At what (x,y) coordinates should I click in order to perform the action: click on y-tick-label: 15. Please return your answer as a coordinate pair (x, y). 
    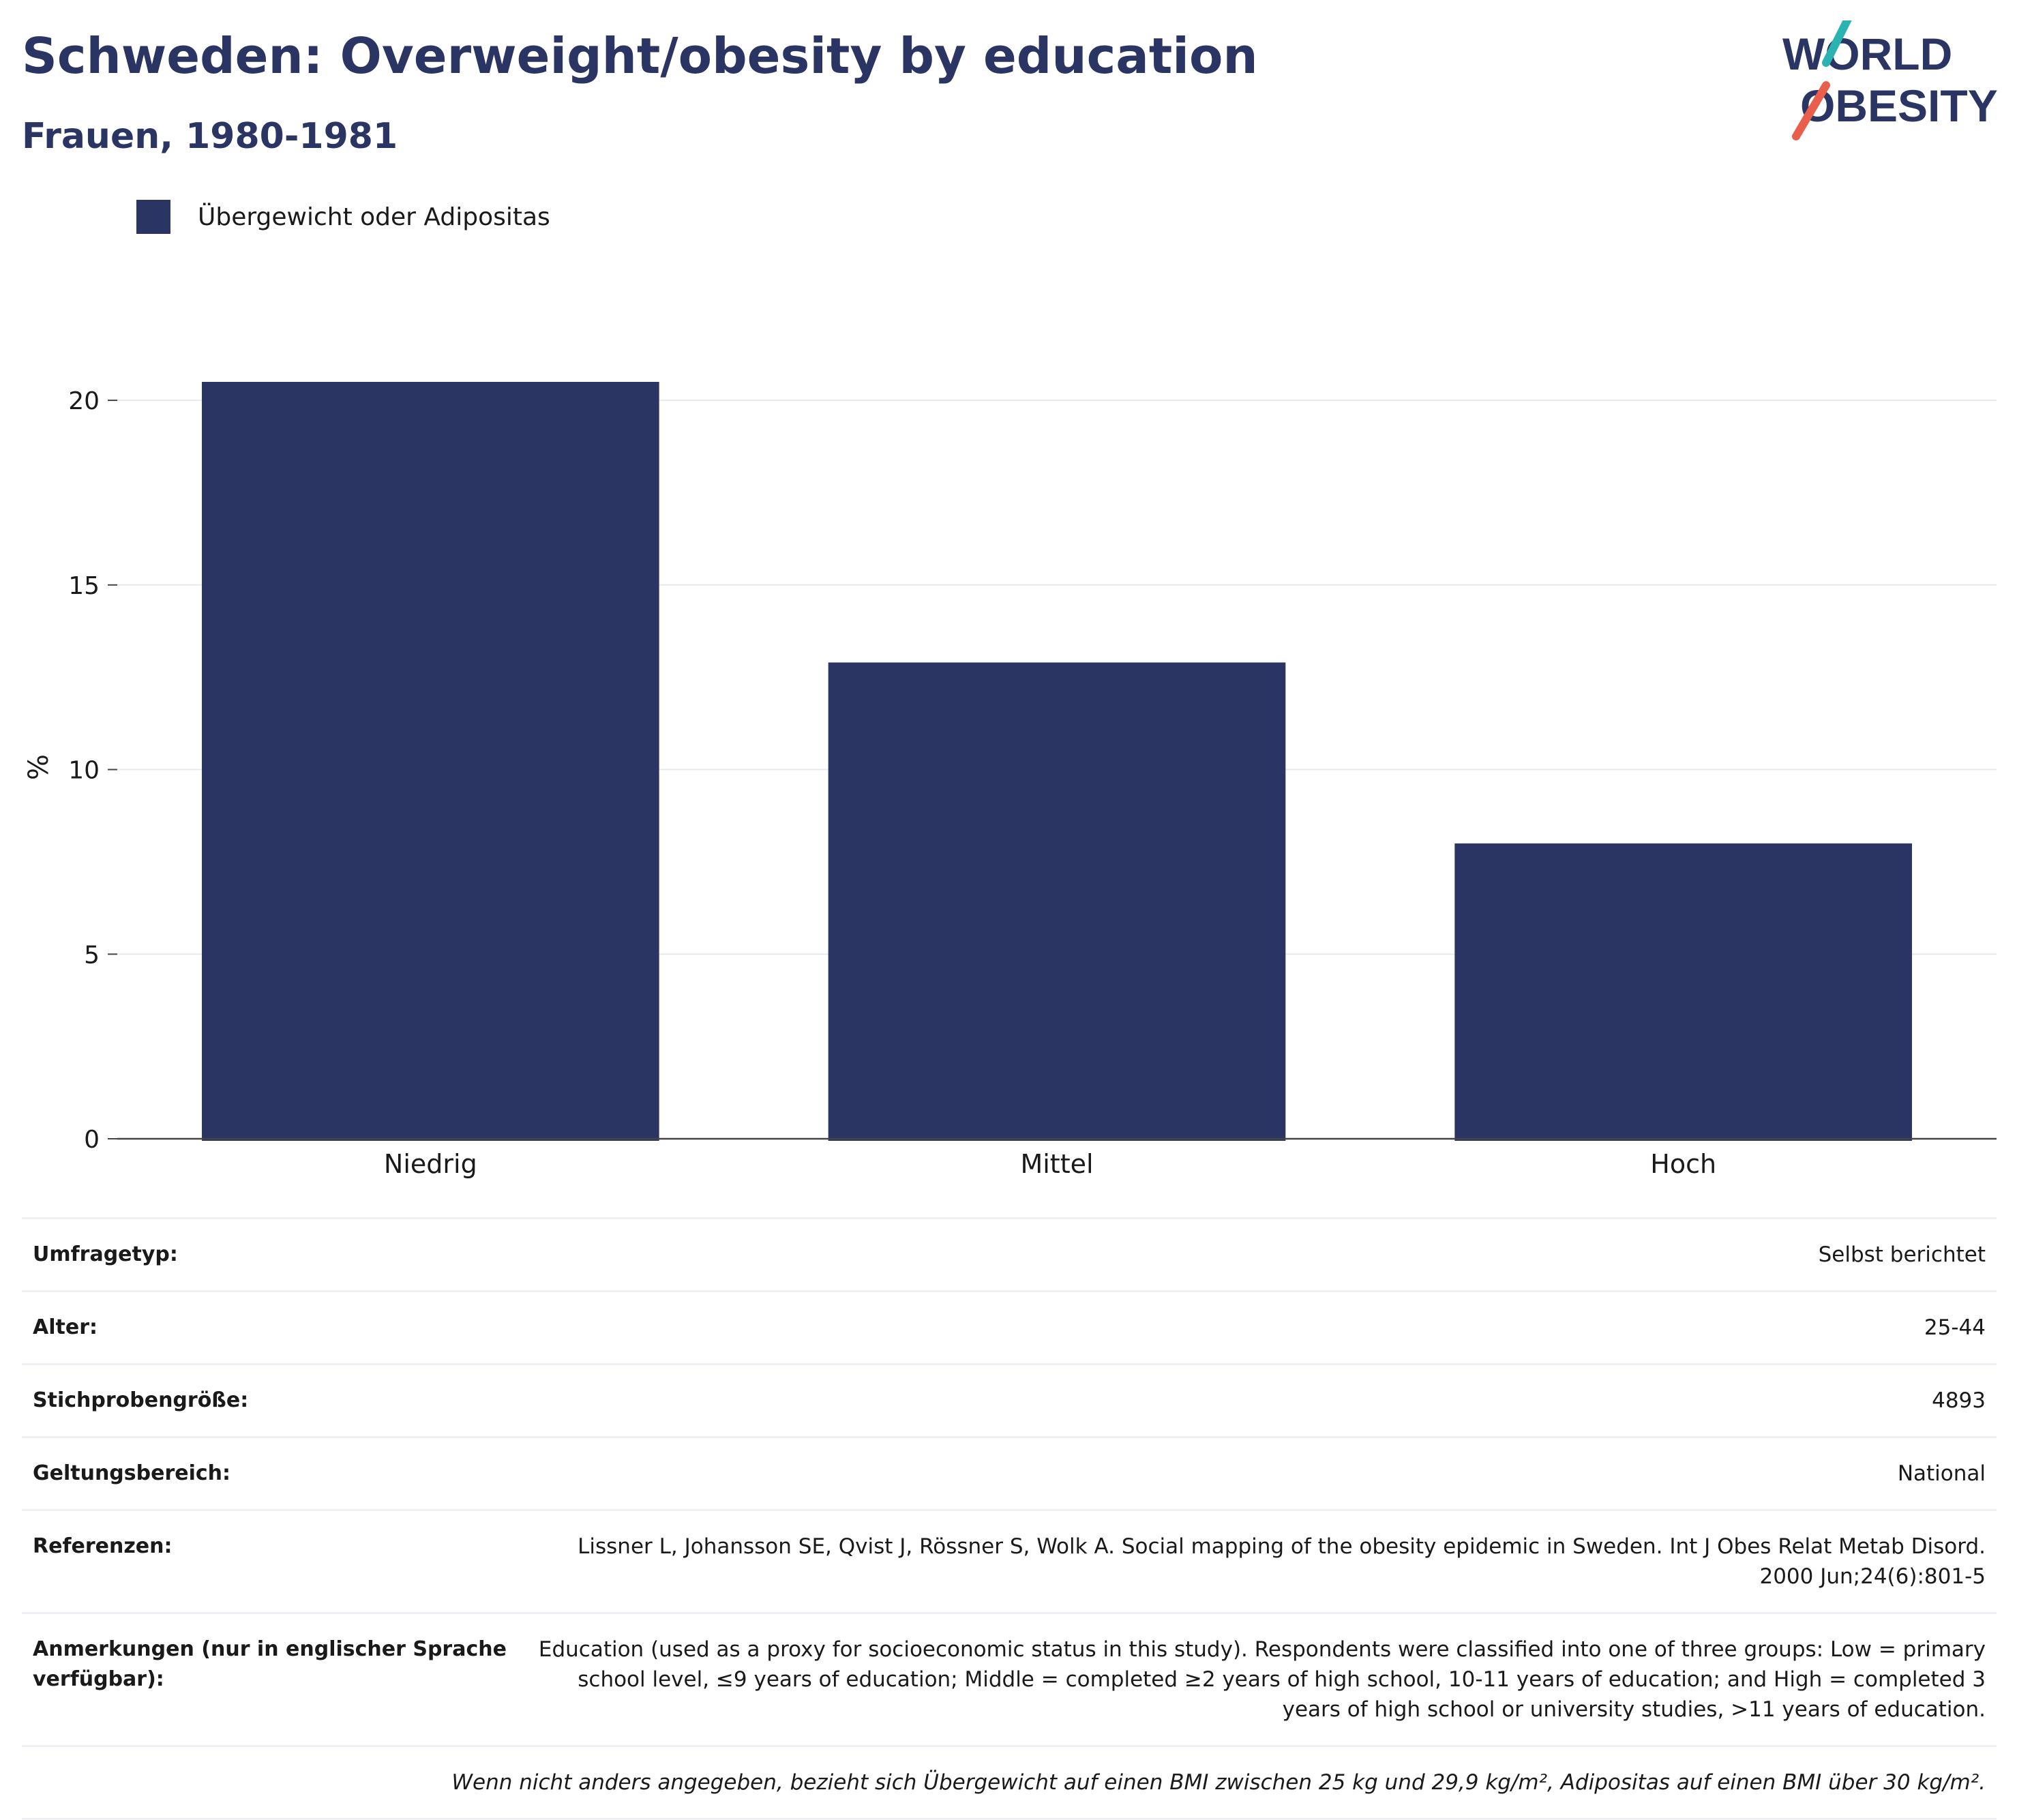
    Looking at the image, I should click on (84, 586).